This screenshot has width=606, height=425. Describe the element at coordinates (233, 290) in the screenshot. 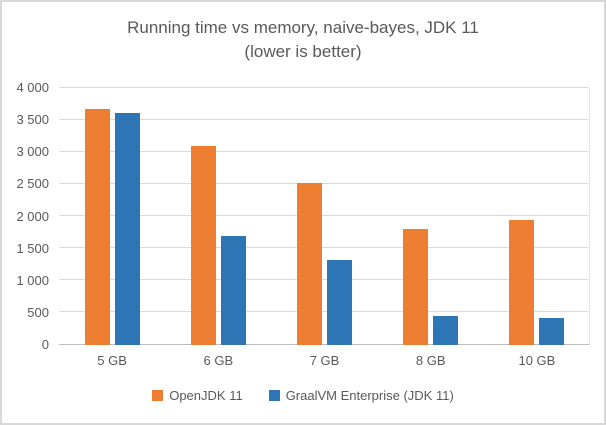

I see `bar-graalvm-enterprise-jdk-11-6-gb` at that location.